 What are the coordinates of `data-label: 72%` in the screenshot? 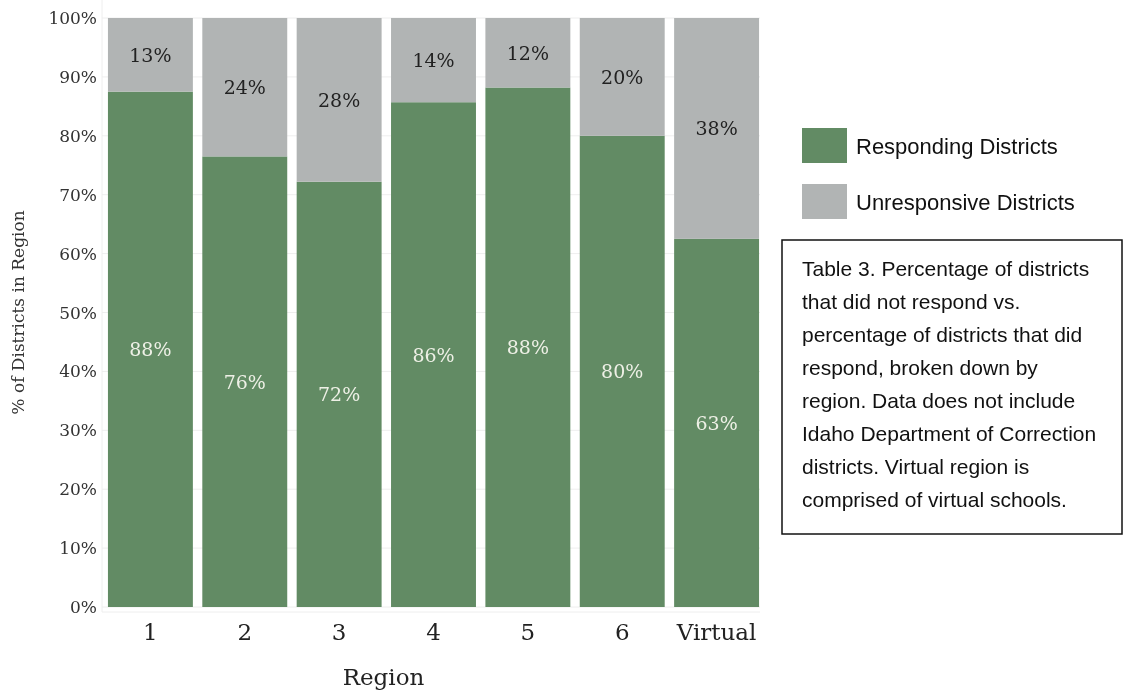 It's located at (339, 394).